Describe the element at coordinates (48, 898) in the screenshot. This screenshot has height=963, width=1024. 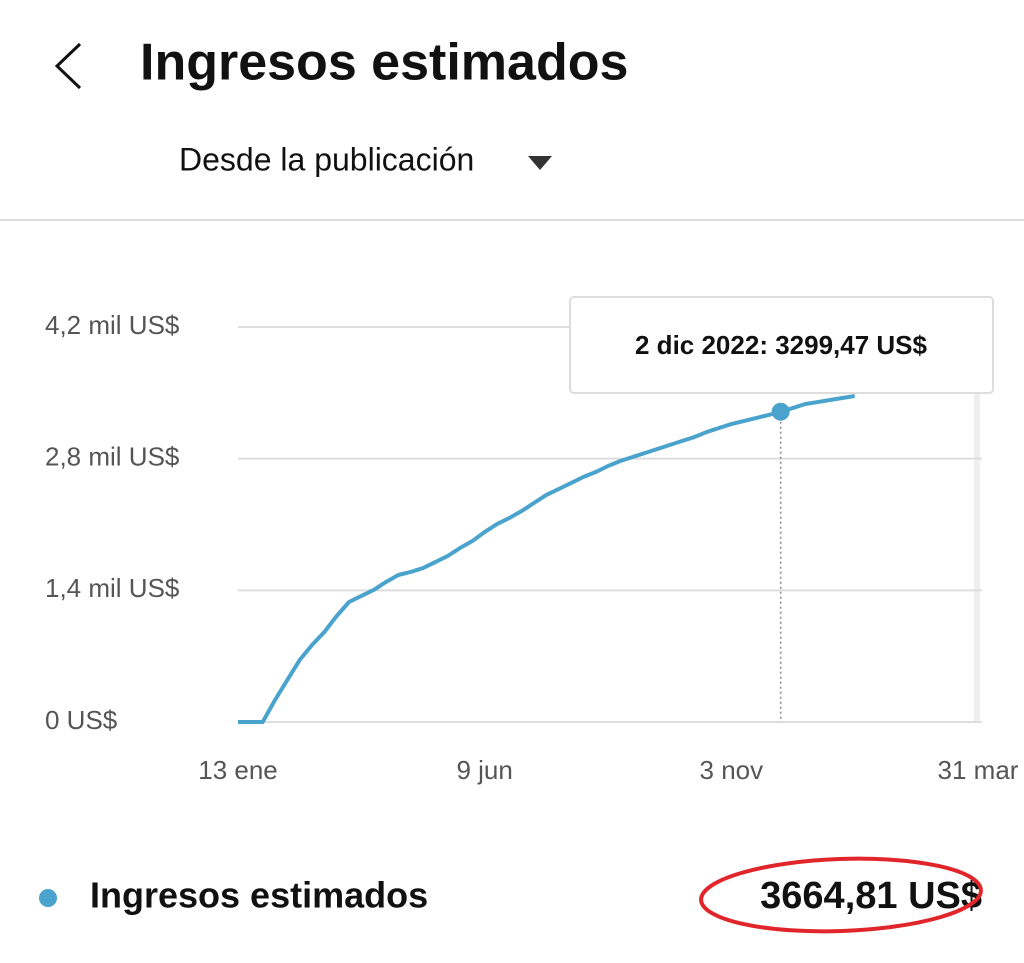
I see `legend-marker` at that location.